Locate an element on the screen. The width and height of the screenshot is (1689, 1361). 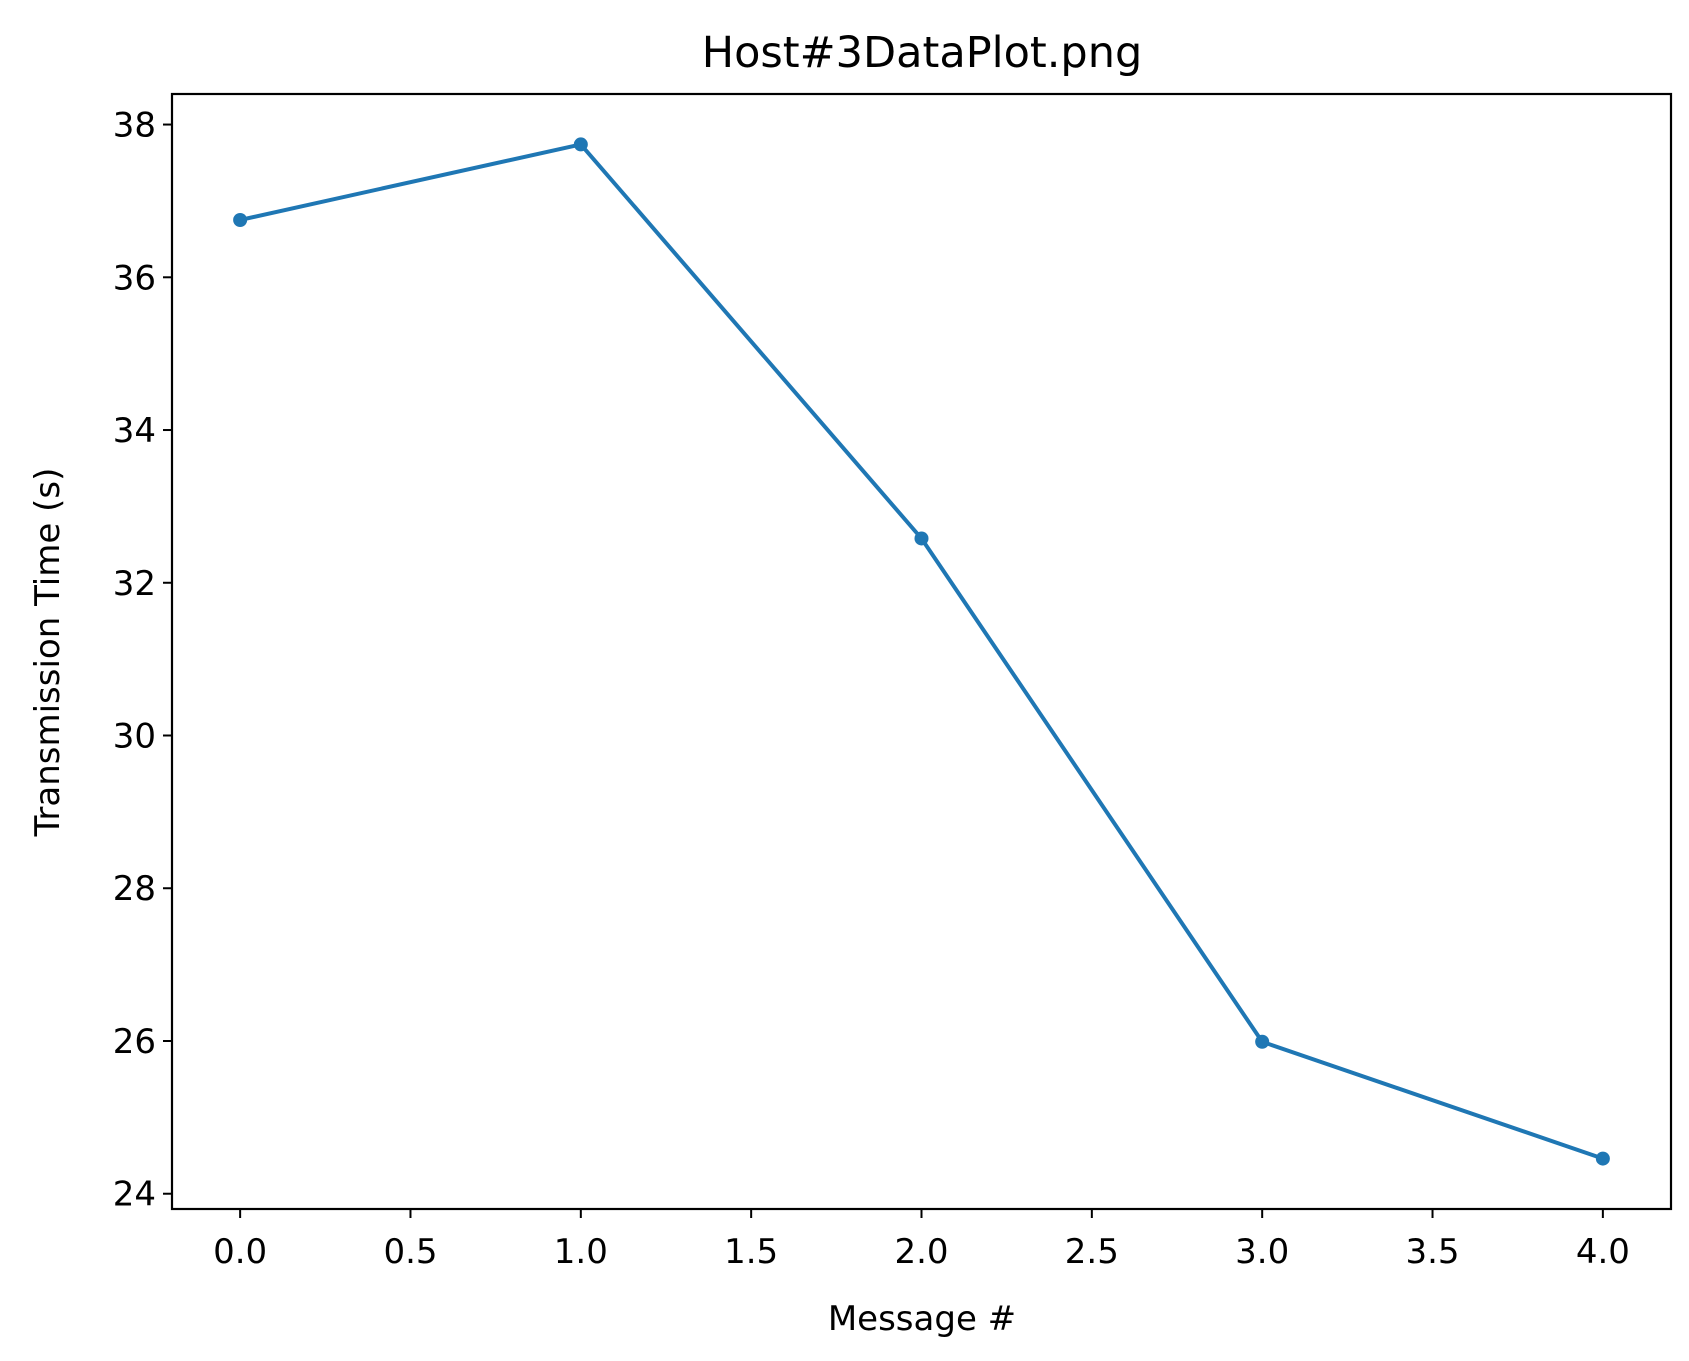
y-tick-label: 26 is located at coordinates (134, 1042).